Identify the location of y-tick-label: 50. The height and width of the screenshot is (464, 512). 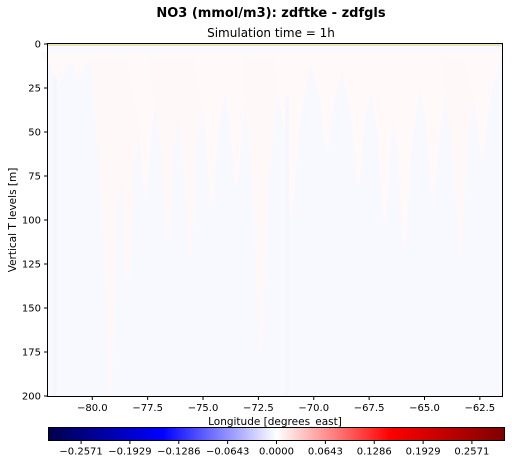
(34, 133).